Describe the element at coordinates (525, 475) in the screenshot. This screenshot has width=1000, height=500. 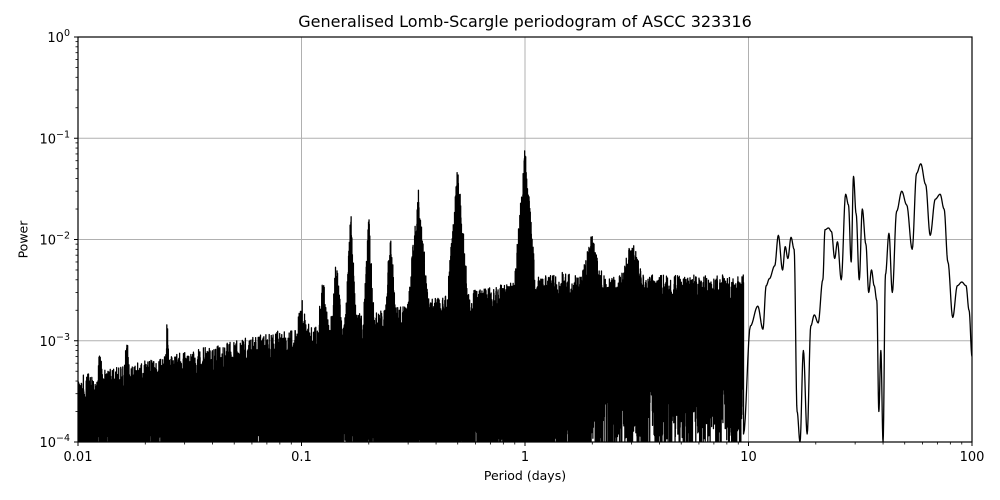
I see `x-axis-label: Period (days)` at that location.